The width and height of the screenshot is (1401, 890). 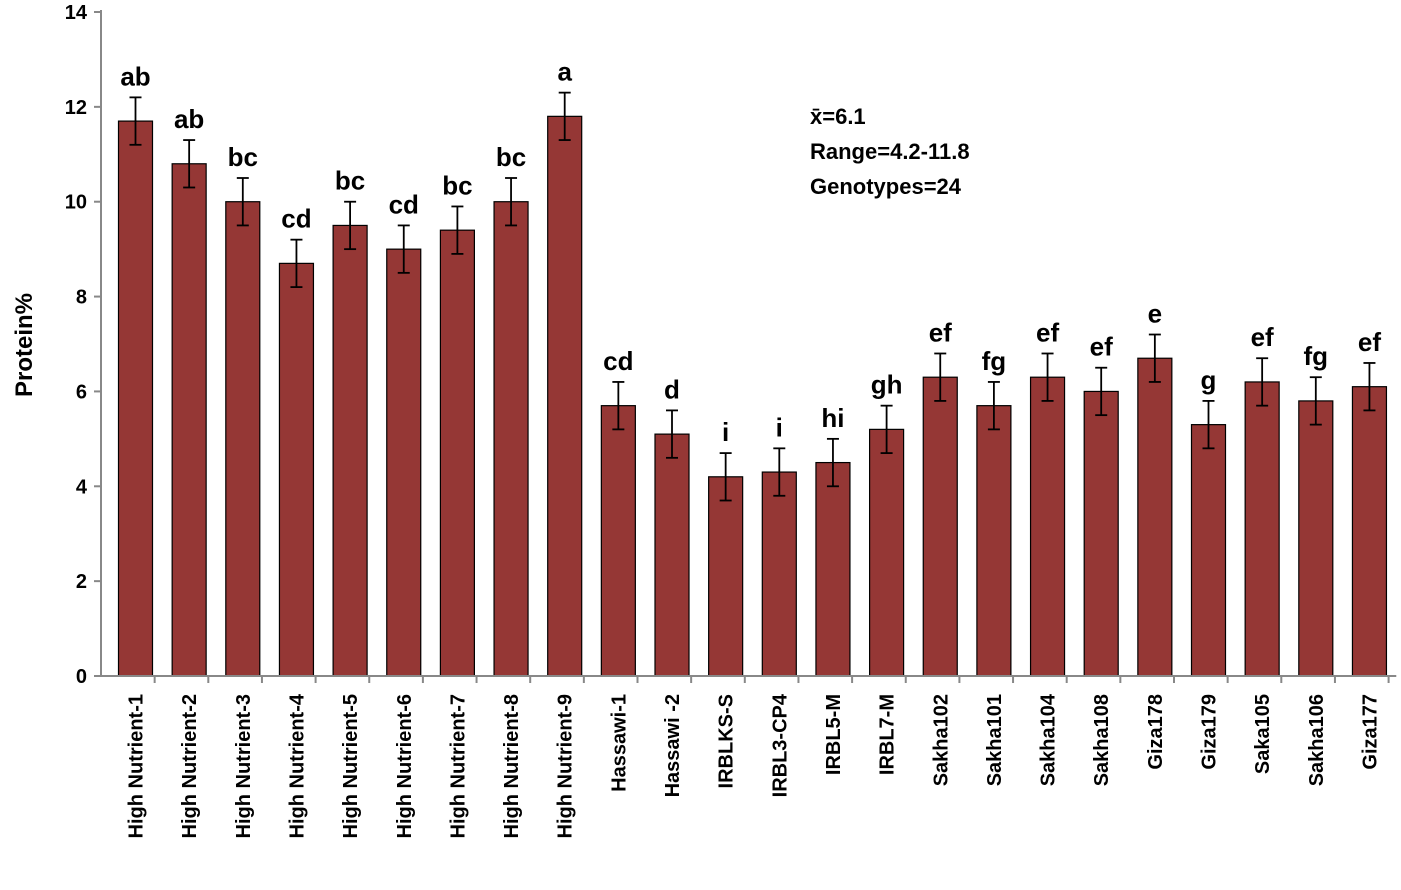 I want to click on significance-letter: a, so click(x=564, y=72).